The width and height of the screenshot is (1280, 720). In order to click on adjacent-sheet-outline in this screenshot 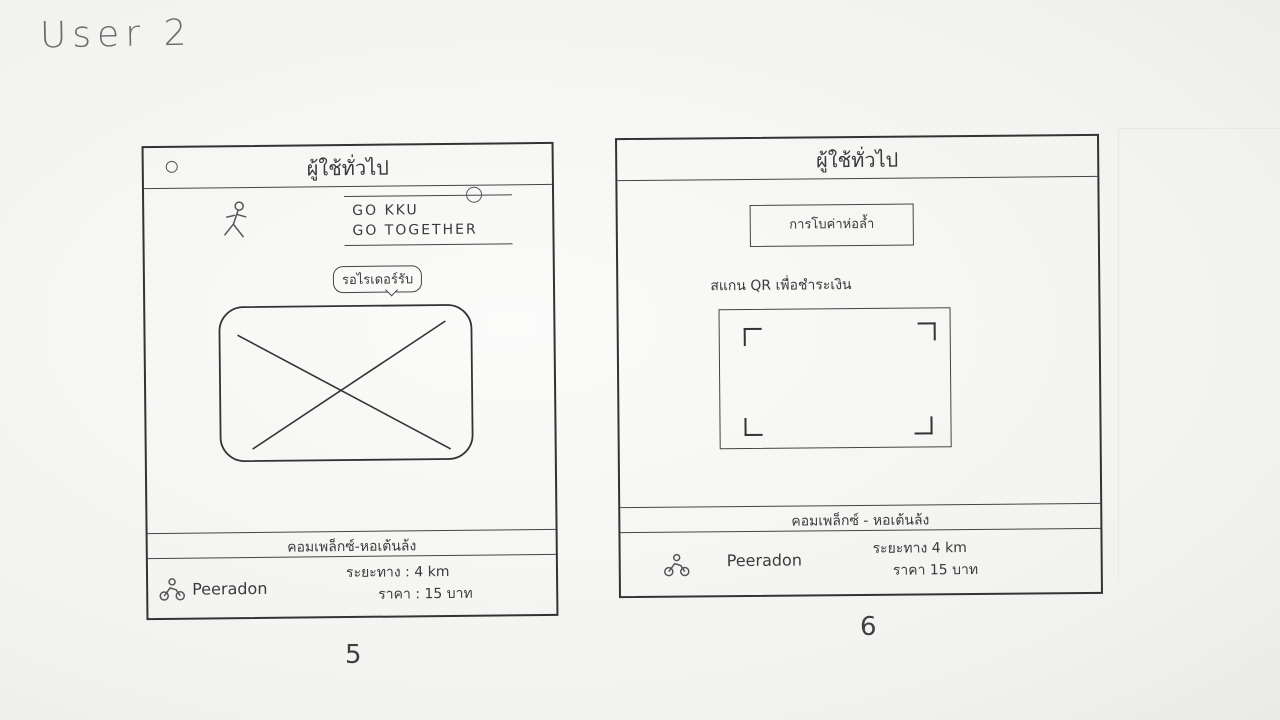, I will do `click(1199, 354)`.